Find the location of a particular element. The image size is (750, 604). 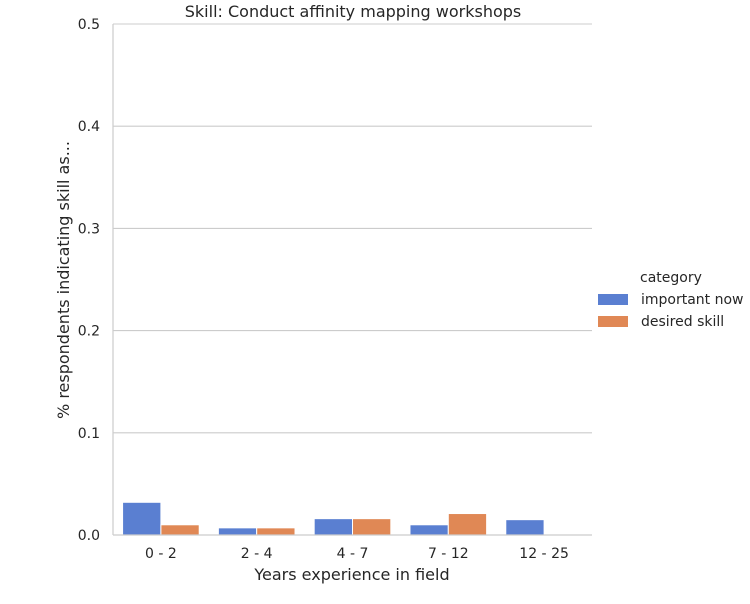

y-tick-labels: 0.0 0.1 0.2 0.3 0.4 0.5 is located at coordinates (89, 280).